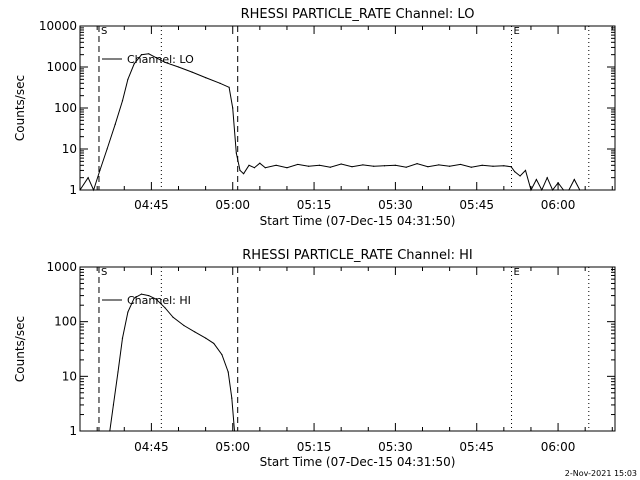 The width and height of the screenshot is (640, 480). What do you see at coordinates (58, 26) in the screenshot?
I see `y-tick-label: 10000` at bounding box center [58, 26].